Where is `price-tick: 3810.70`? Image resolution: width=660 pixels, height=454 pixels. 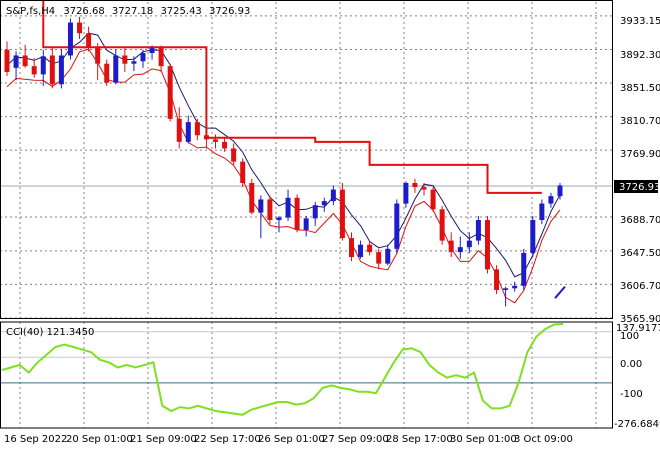 price-tick: 3810.70 is located at coordinates (640, 121).